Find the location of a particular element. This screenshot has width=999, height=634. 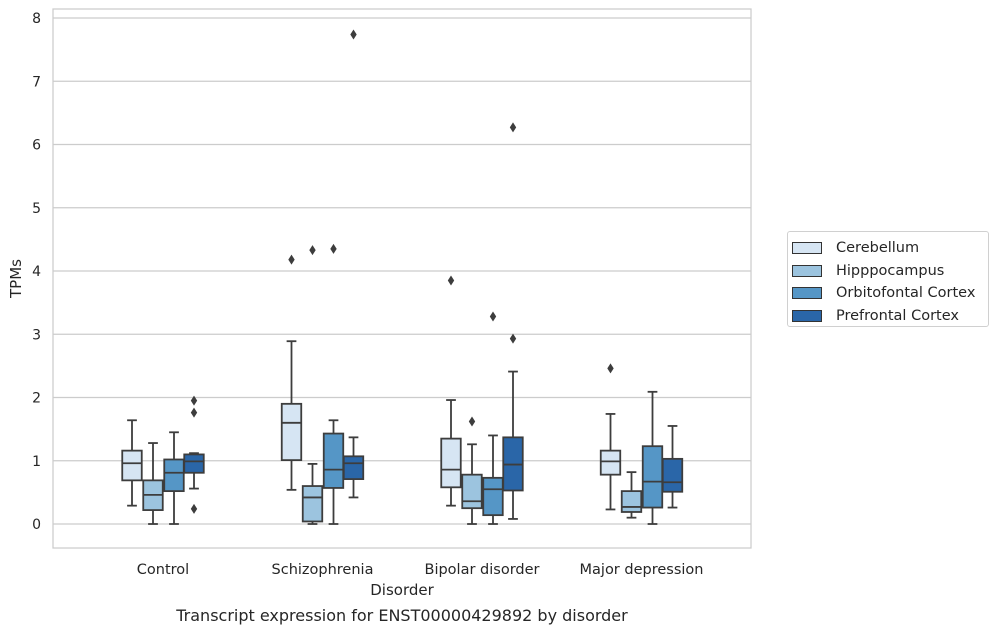

box-prefrontal-cortex-major-depression is located at coordinates (672, 467).